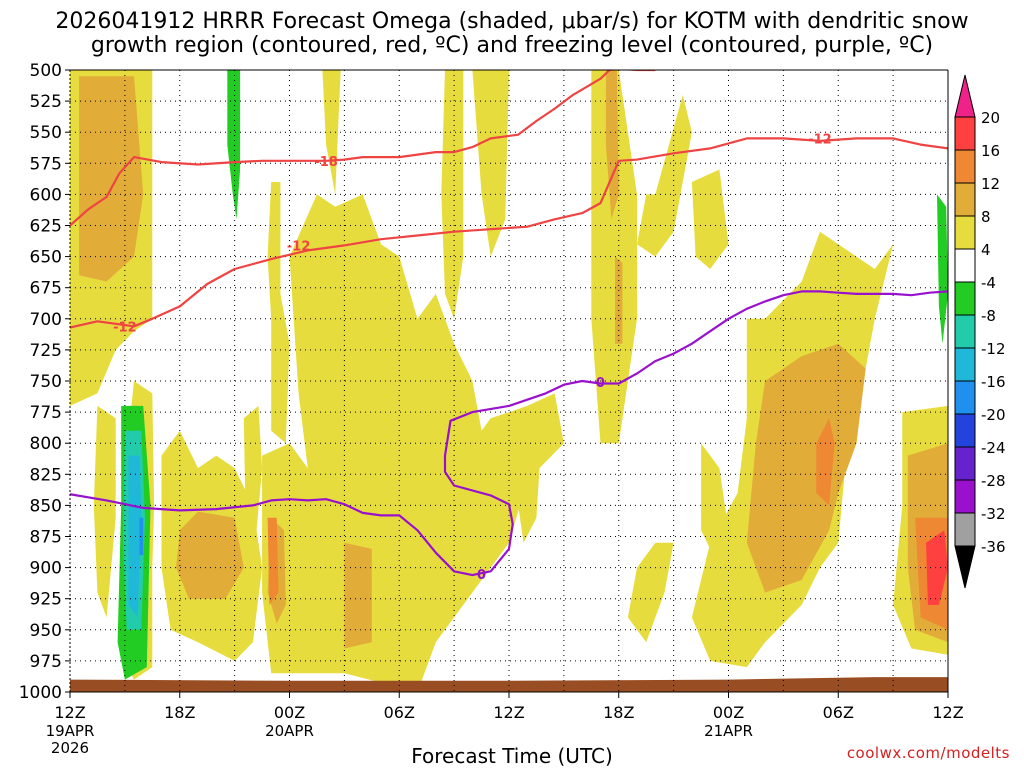 The width and height of the screenshot is (1024, 768). I want to click on contour-label-dgz-upper-0: -12, so click(125, 327).